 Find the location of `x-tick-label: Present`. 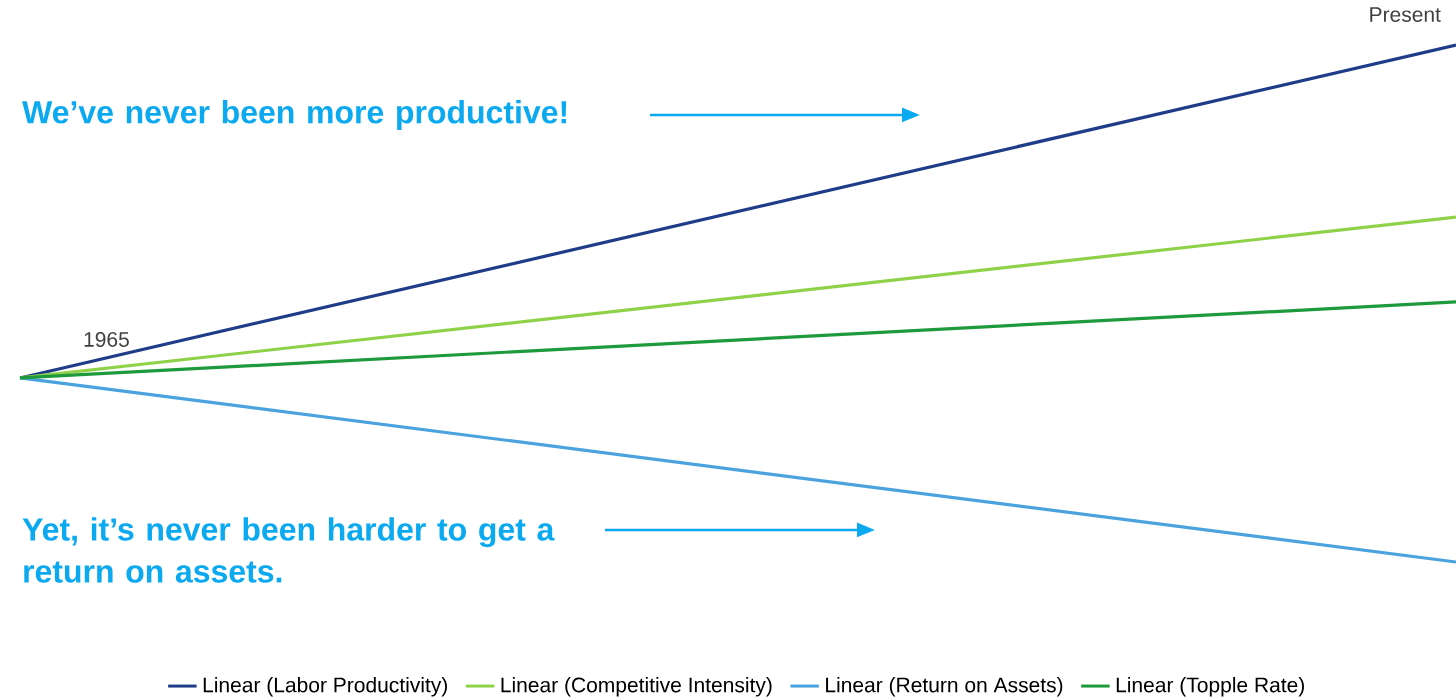

x-tick-label: Present is located at coordinates (1405, 14).